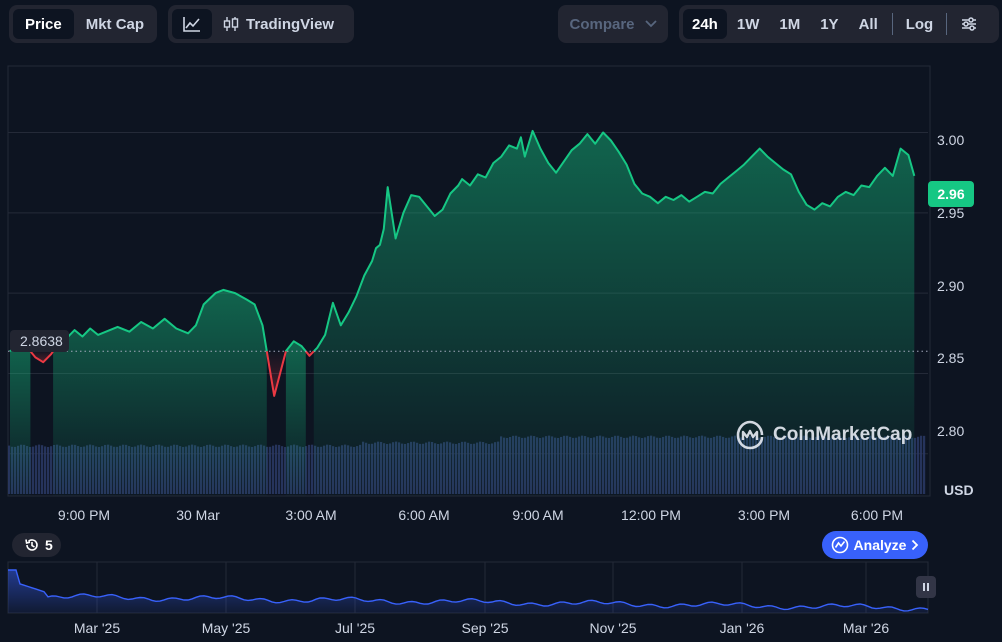 Image resolution: width=1002 pixels, height=642 pixels. I want to click on sliders-icon, so click(969, 24).